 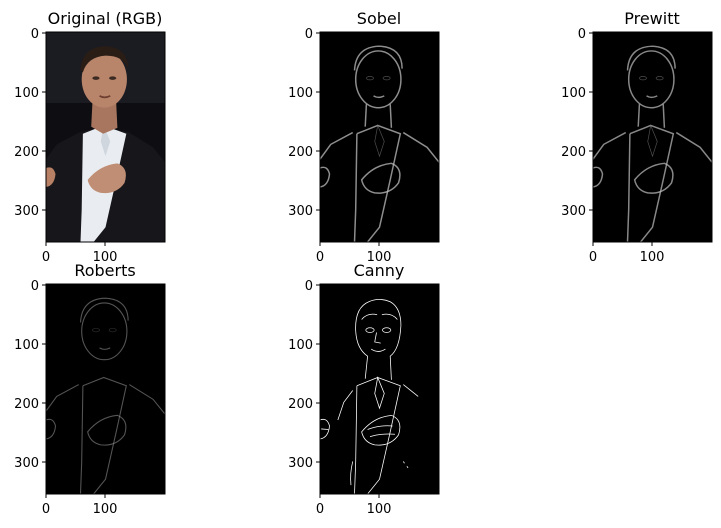 I want to click on panel-prewitt-title: Prewitt, so click(x=652, y=18).